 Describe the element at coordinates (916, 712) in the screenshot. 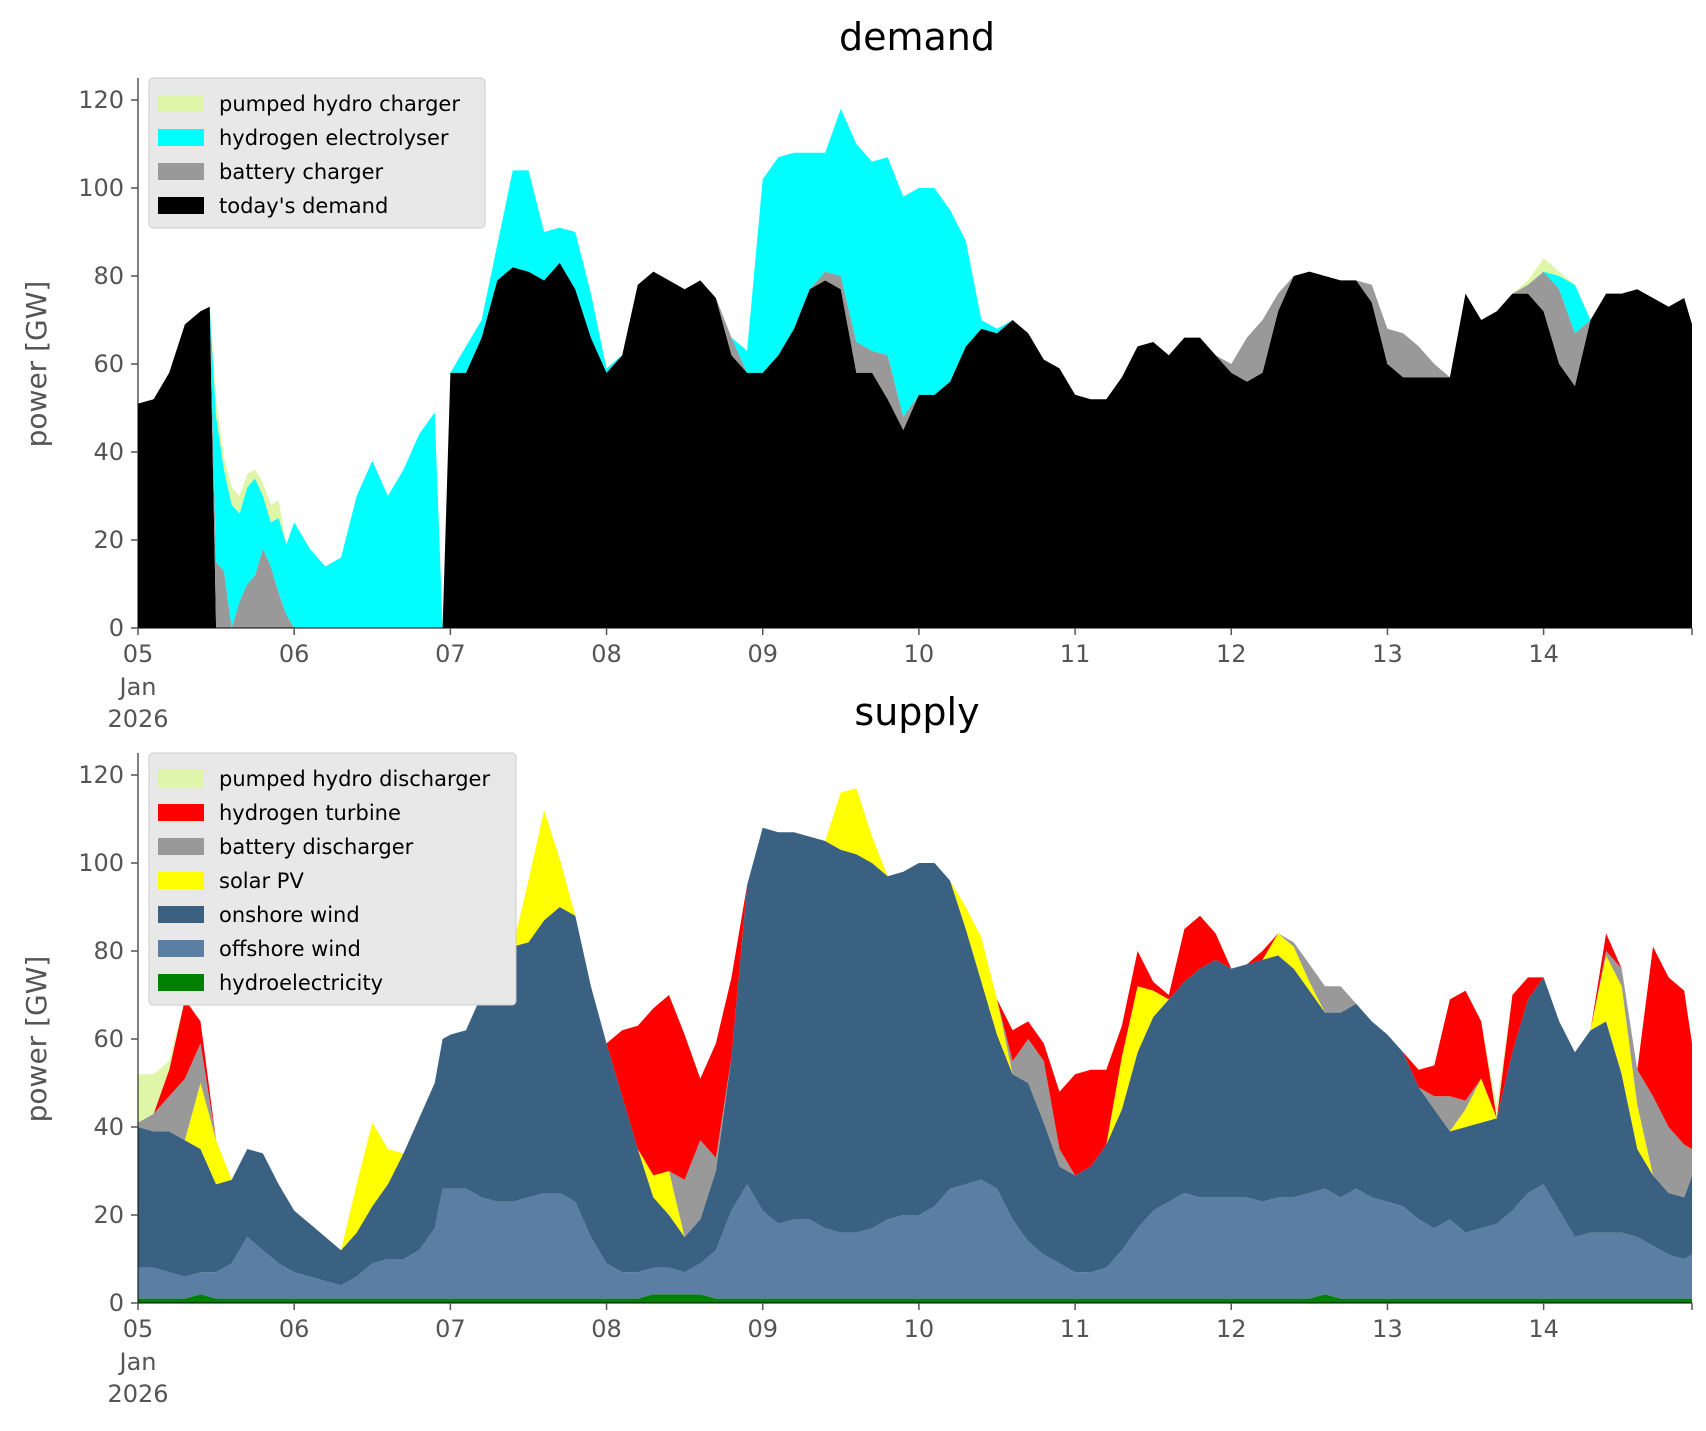

I see `chart-title: supply` at that location.